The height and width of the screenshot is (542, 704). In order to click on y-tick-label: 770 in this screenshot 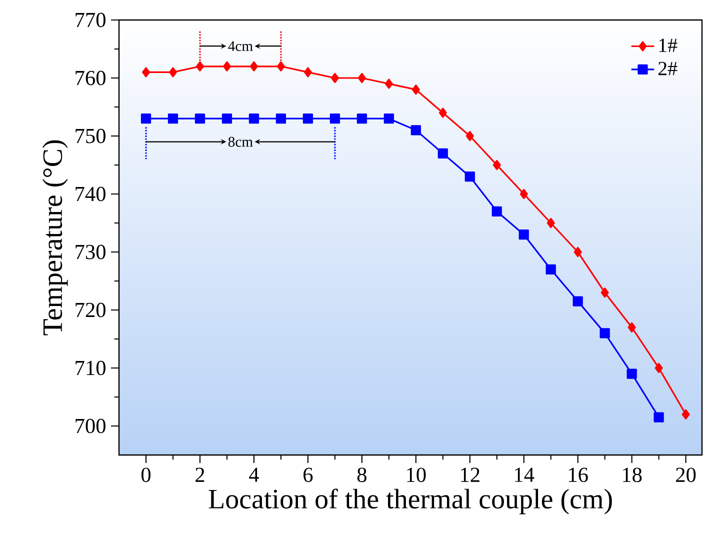, I will do `click(91, 20)`.